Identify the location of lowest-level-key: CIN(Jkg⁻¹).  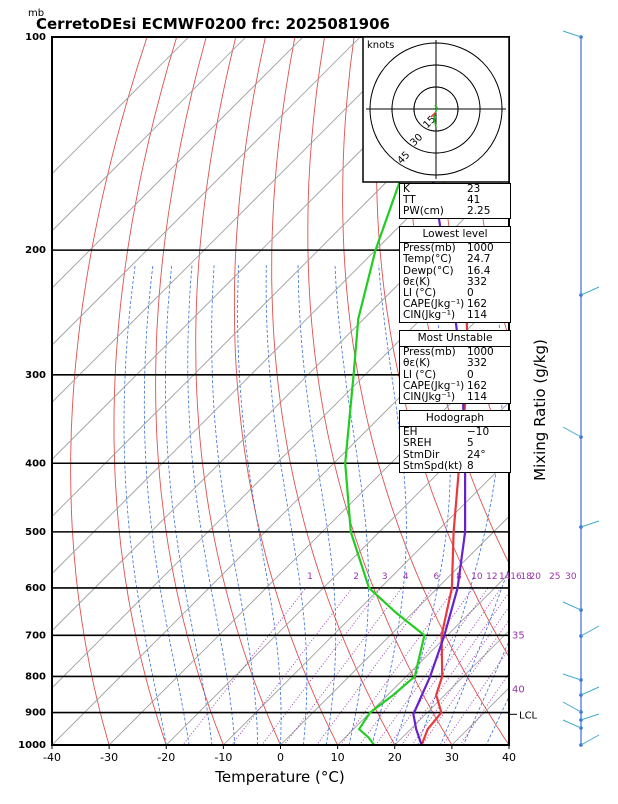
(435, 315).